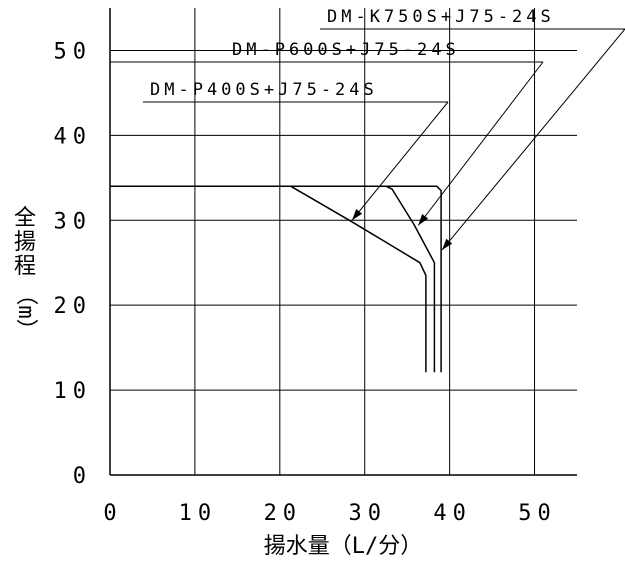  What do you see at coordinates (25, 242) in the screenshot?
I see `y-axis-title-char: 揚` at bounding box center [25, 242].